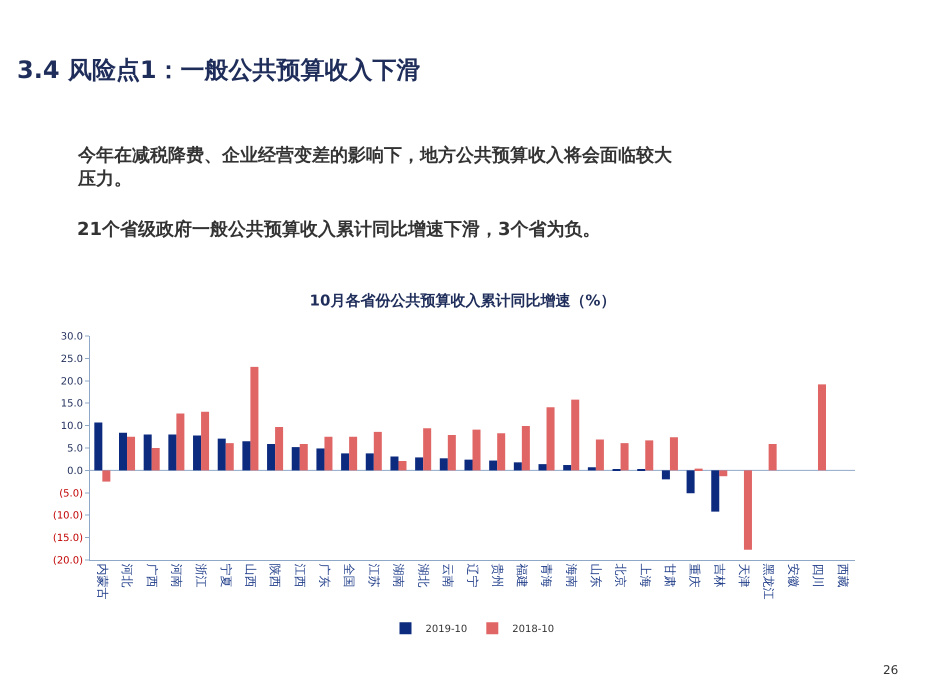 The width and height of the screenshot is (925, 690). I want to click on x-tick-label: 贵州, so click(497, 575).